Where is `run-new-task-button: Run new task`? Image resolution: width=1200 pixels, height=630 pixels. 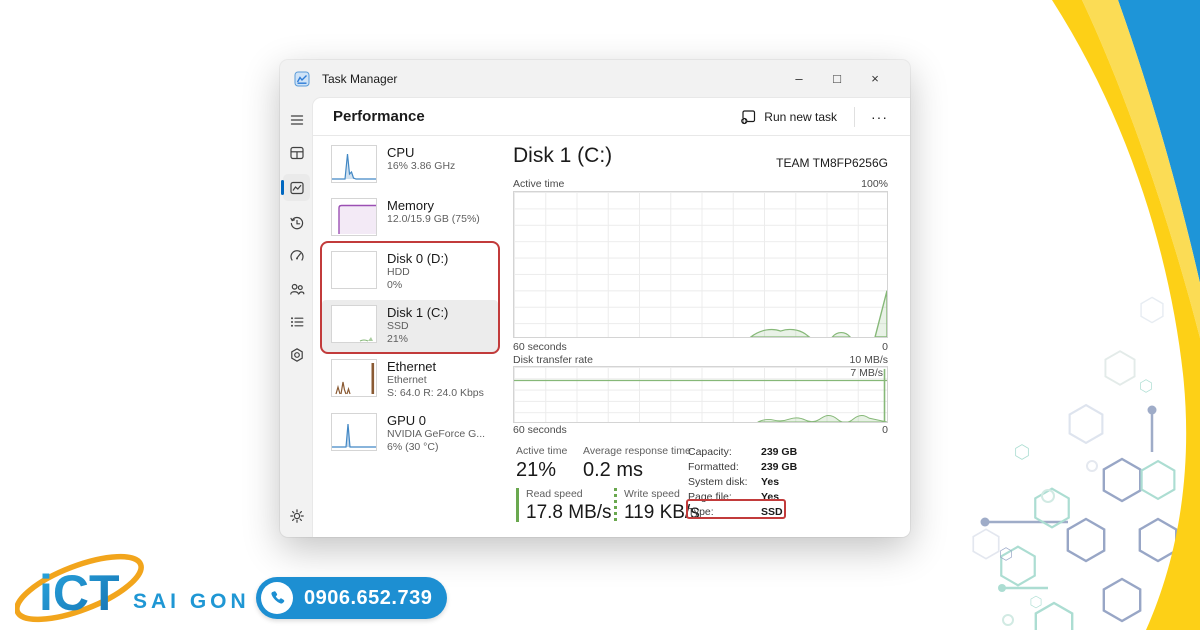 run-new-task-button: Run new task is located at coordinates (788, 117).